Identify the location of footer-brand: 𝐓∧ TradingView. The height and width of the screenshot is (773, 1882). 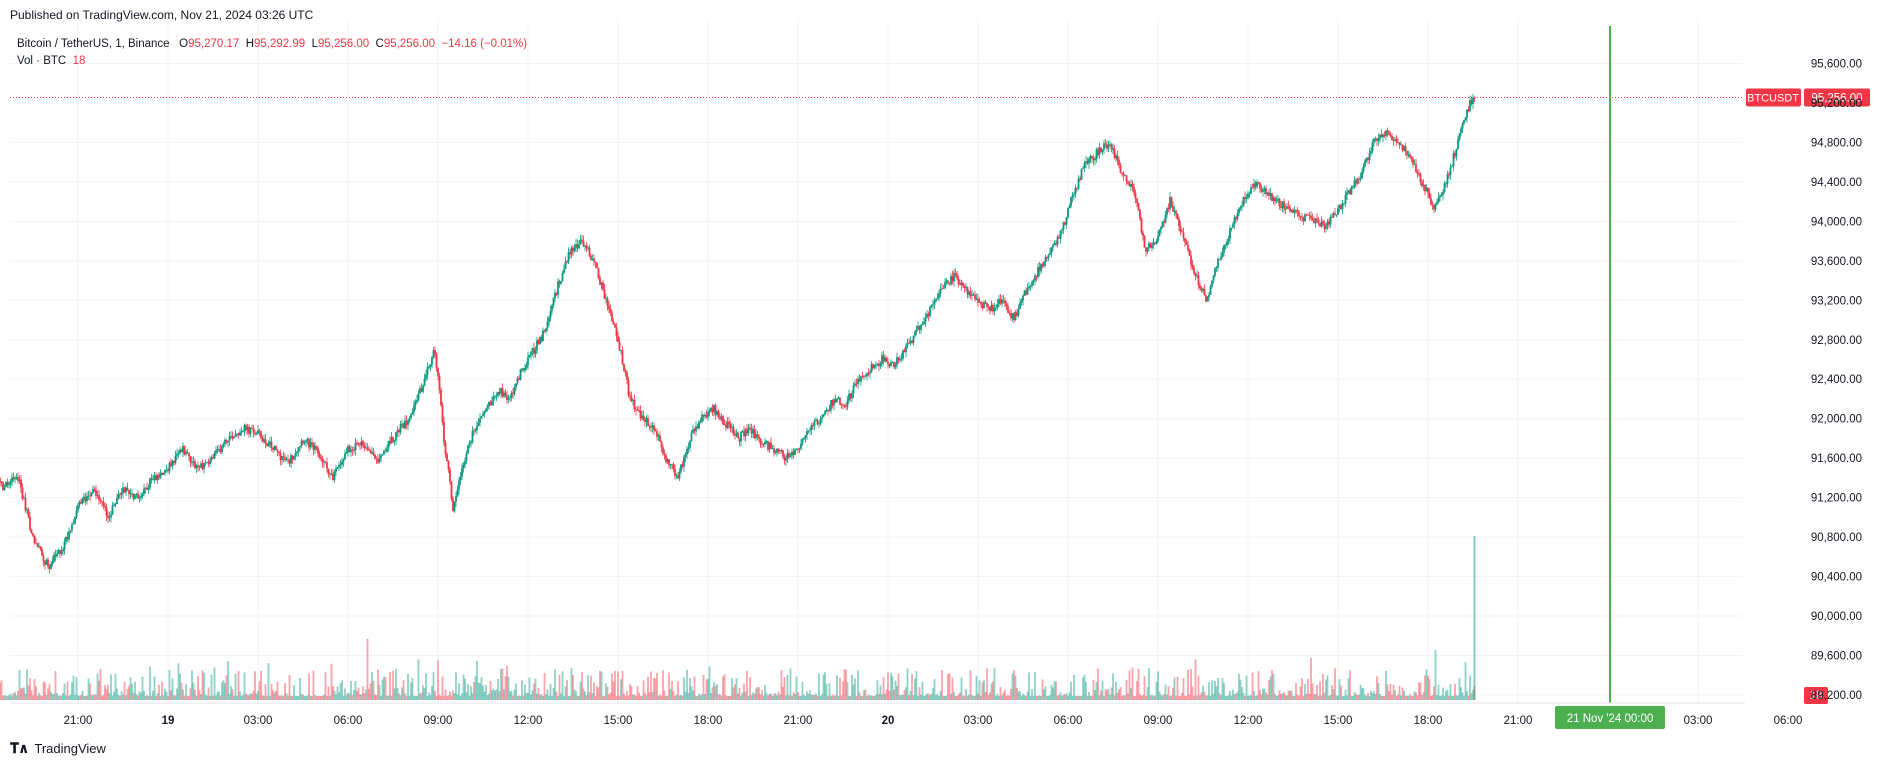
(58, 748).